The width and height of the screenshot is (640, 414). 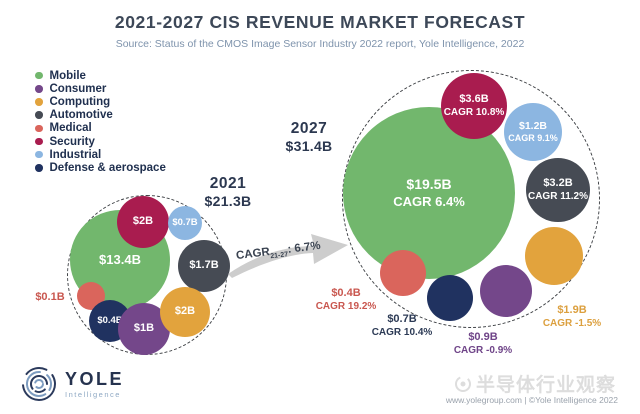 What do you see at coordinates (39, 75) in the screenshot?
I see `legend-dot-mobile` at bounding box center [39, 75].